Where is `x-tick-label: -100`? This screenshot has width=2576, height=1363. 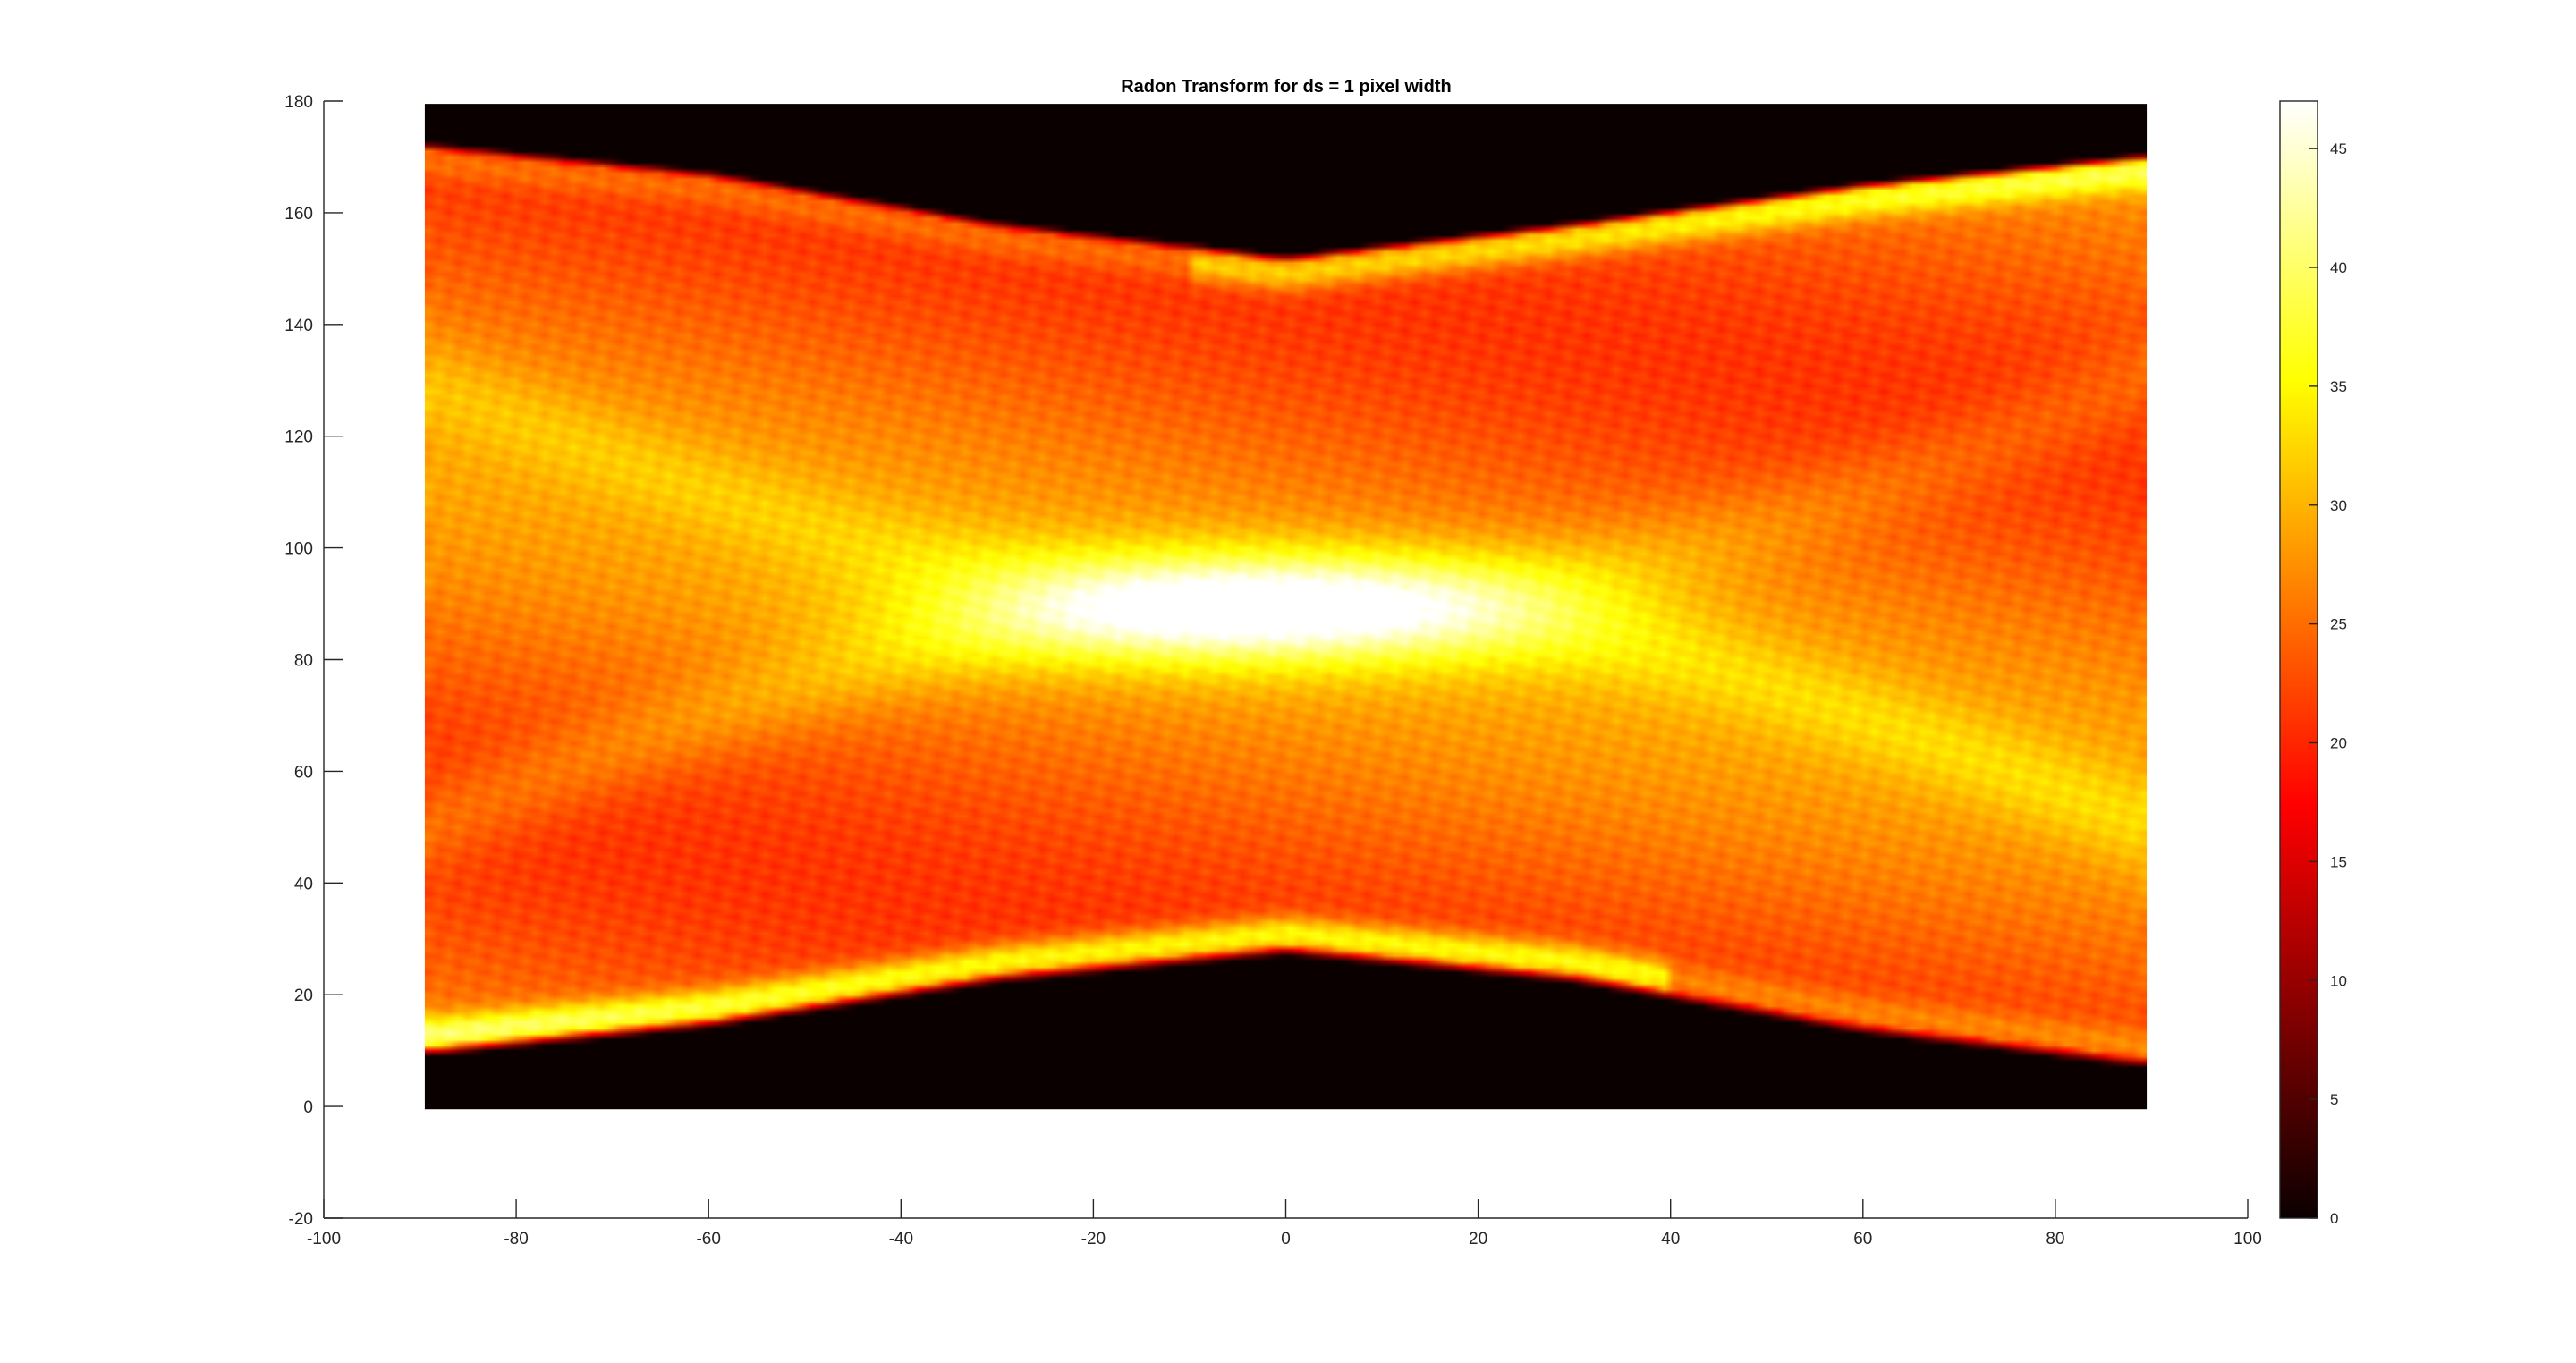 x-tick-label: -100 is located at coordinates (324, 1240).